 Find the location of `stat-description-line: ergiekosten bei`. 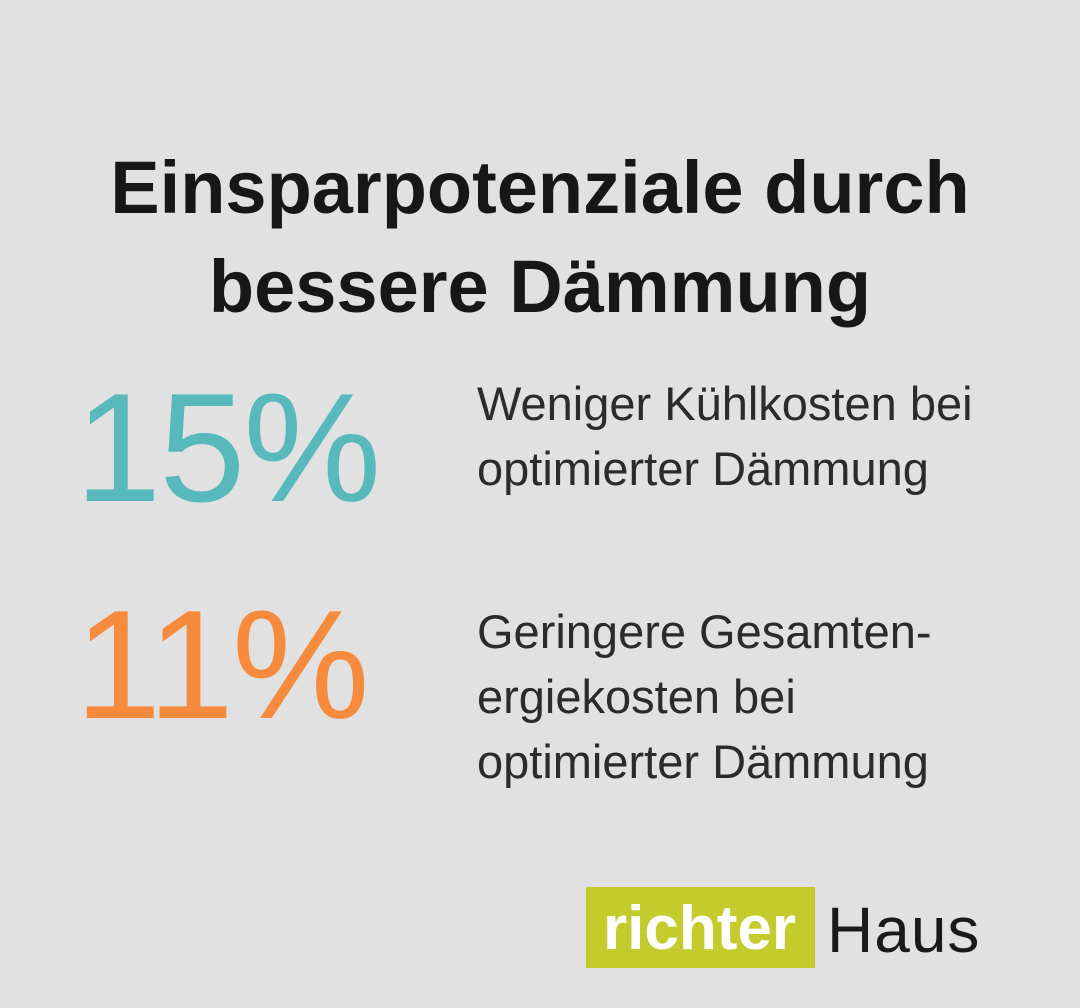

stat-description-line: ergiekosten bei is located at coordinates (636, 696).